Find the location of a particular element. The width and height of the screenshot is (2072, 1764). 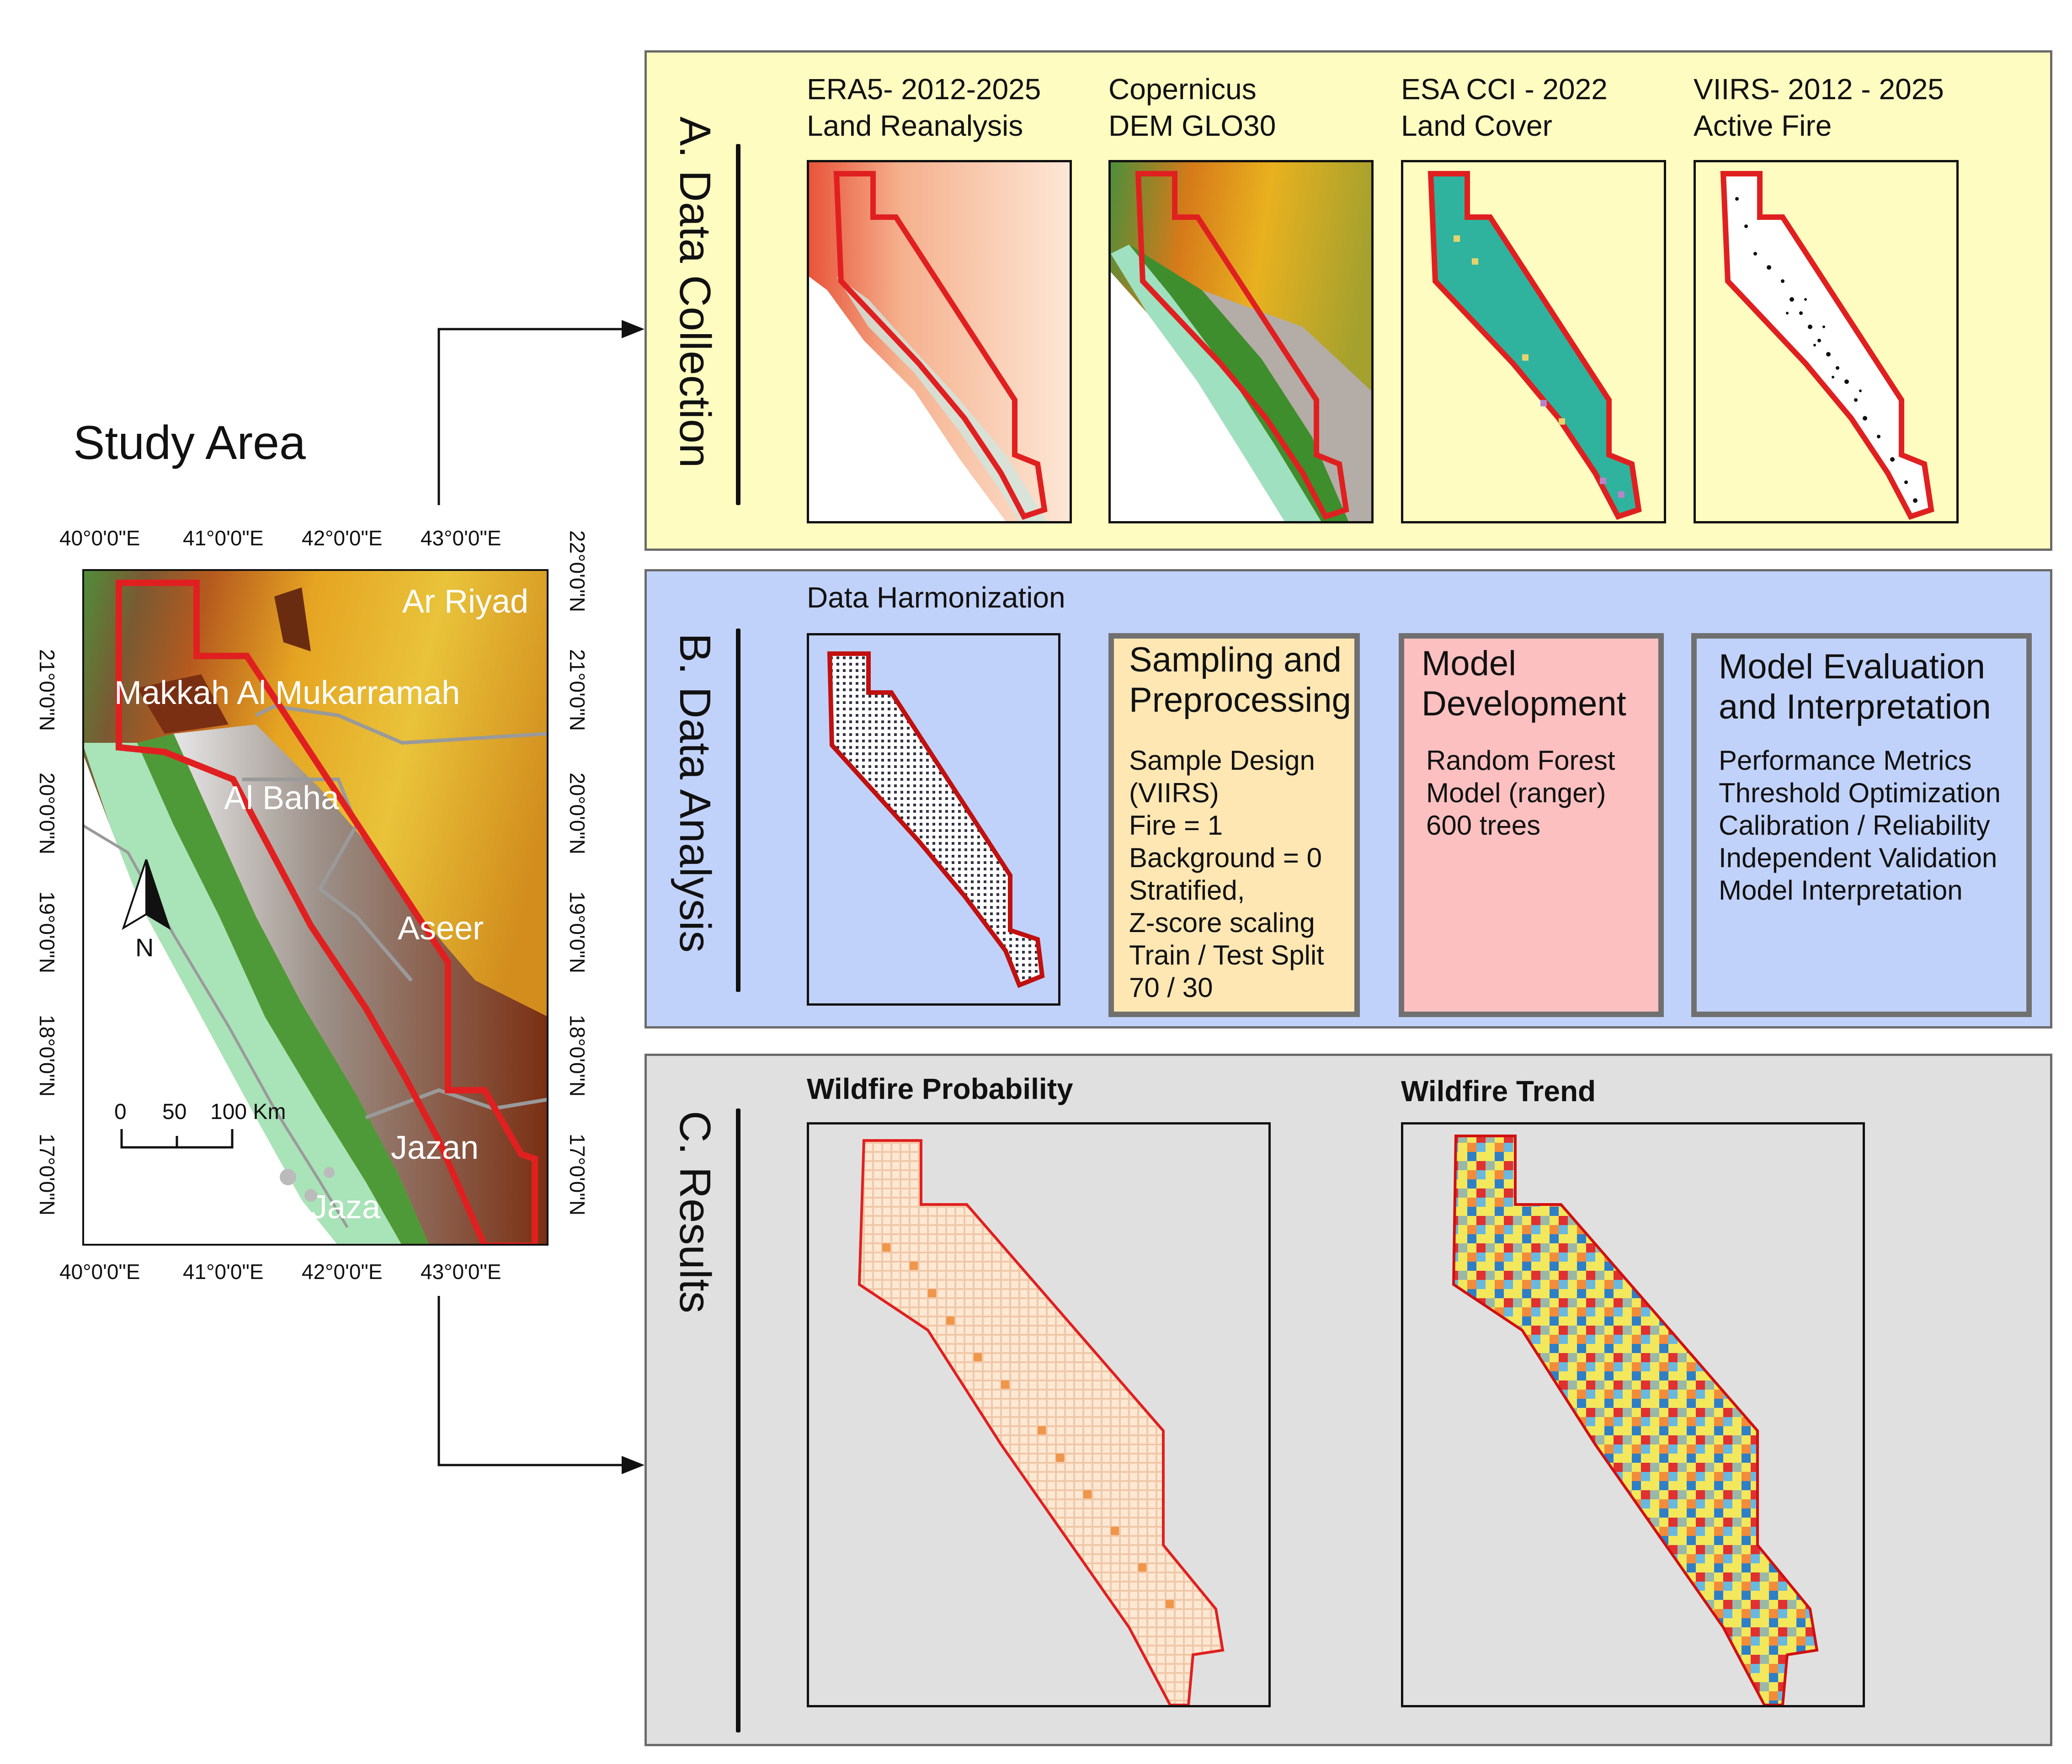

section-b-title: B. Data Analysis is located at coordinates (695, 793).